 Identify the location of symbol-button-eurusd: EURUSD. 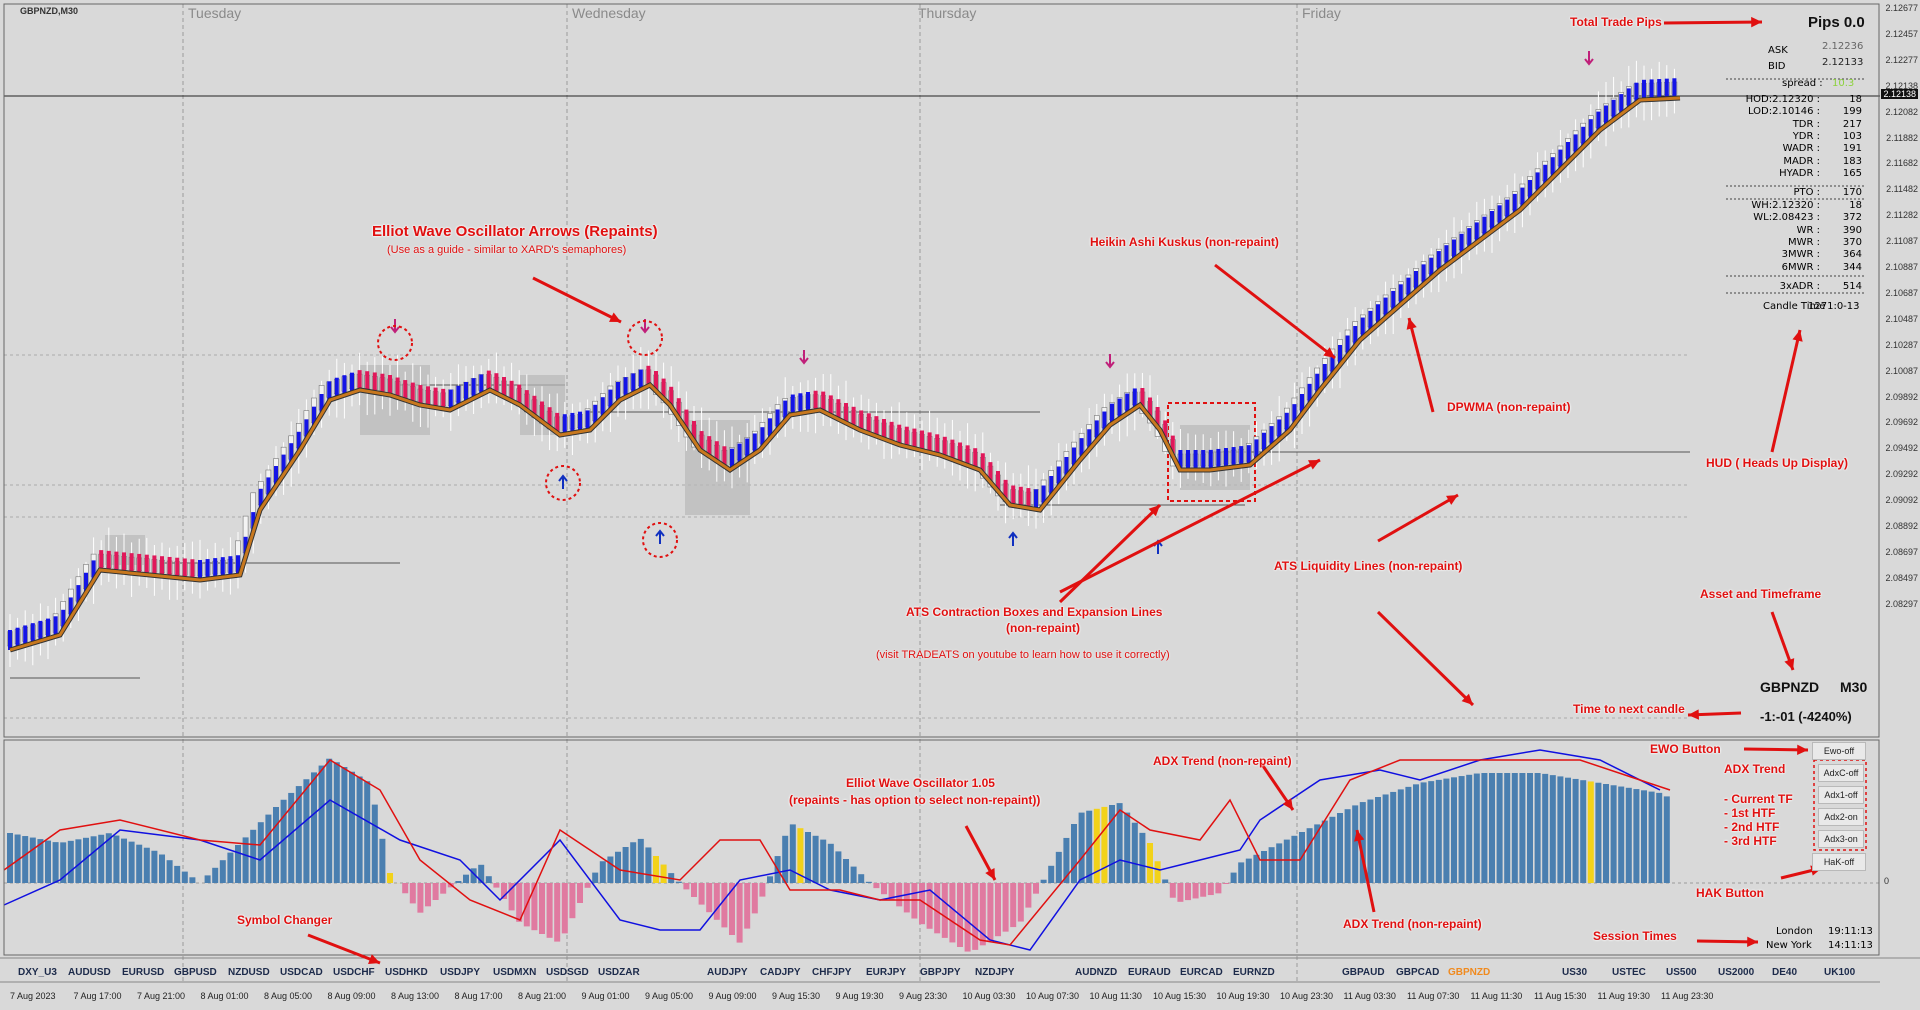
(143, 972).